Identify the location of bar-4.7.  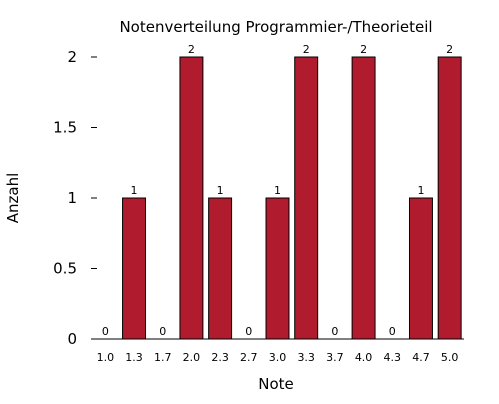
(420, 268).